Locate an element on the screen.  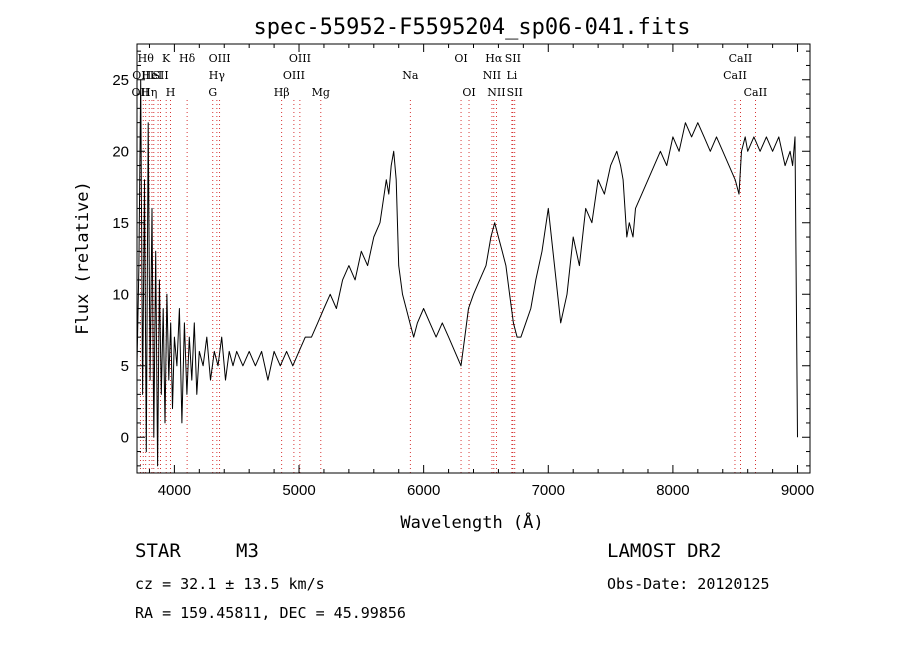
line-marker-label-1: OIII is located at coordinates (143, 75).